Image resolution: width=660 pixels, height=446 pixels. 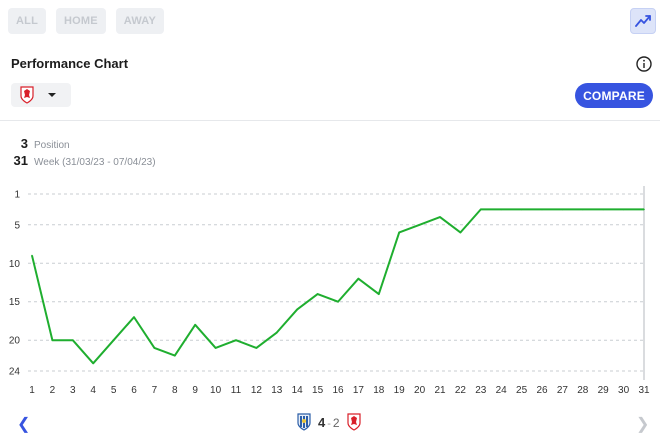 I want to click on x-tick-label: 12, so click(x=257, y=390).